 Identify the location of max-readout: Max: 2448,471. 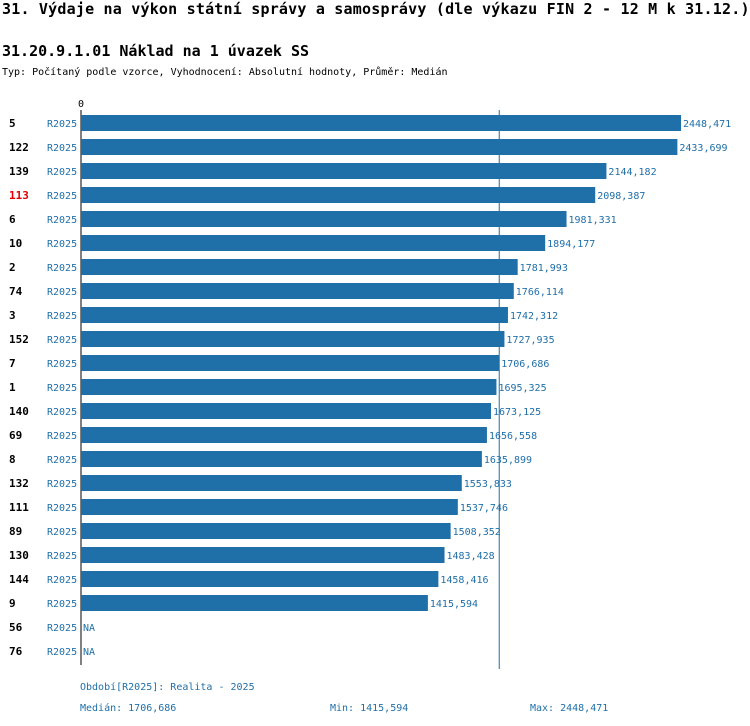
(569, 708).